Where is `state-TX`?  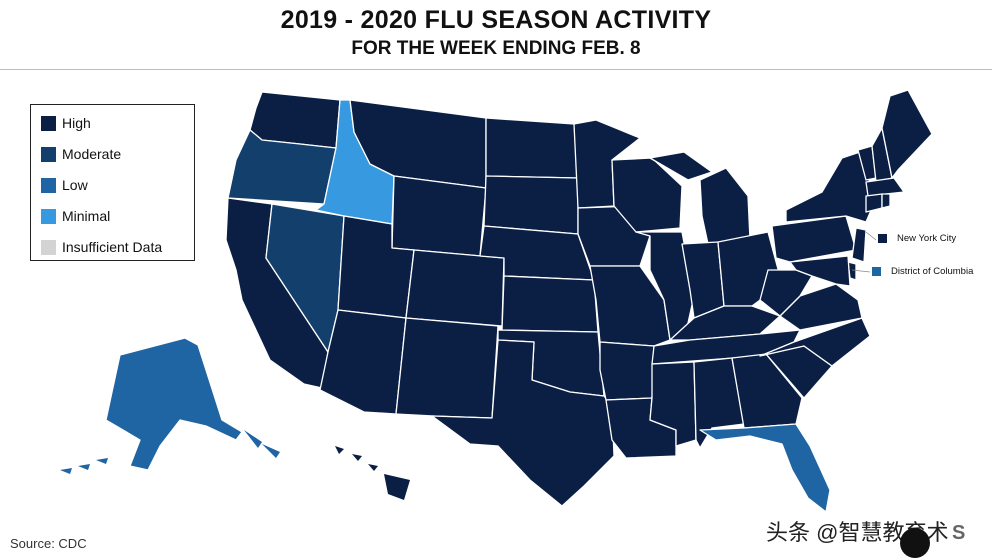
state-TX is located at coordinates (523, 423).